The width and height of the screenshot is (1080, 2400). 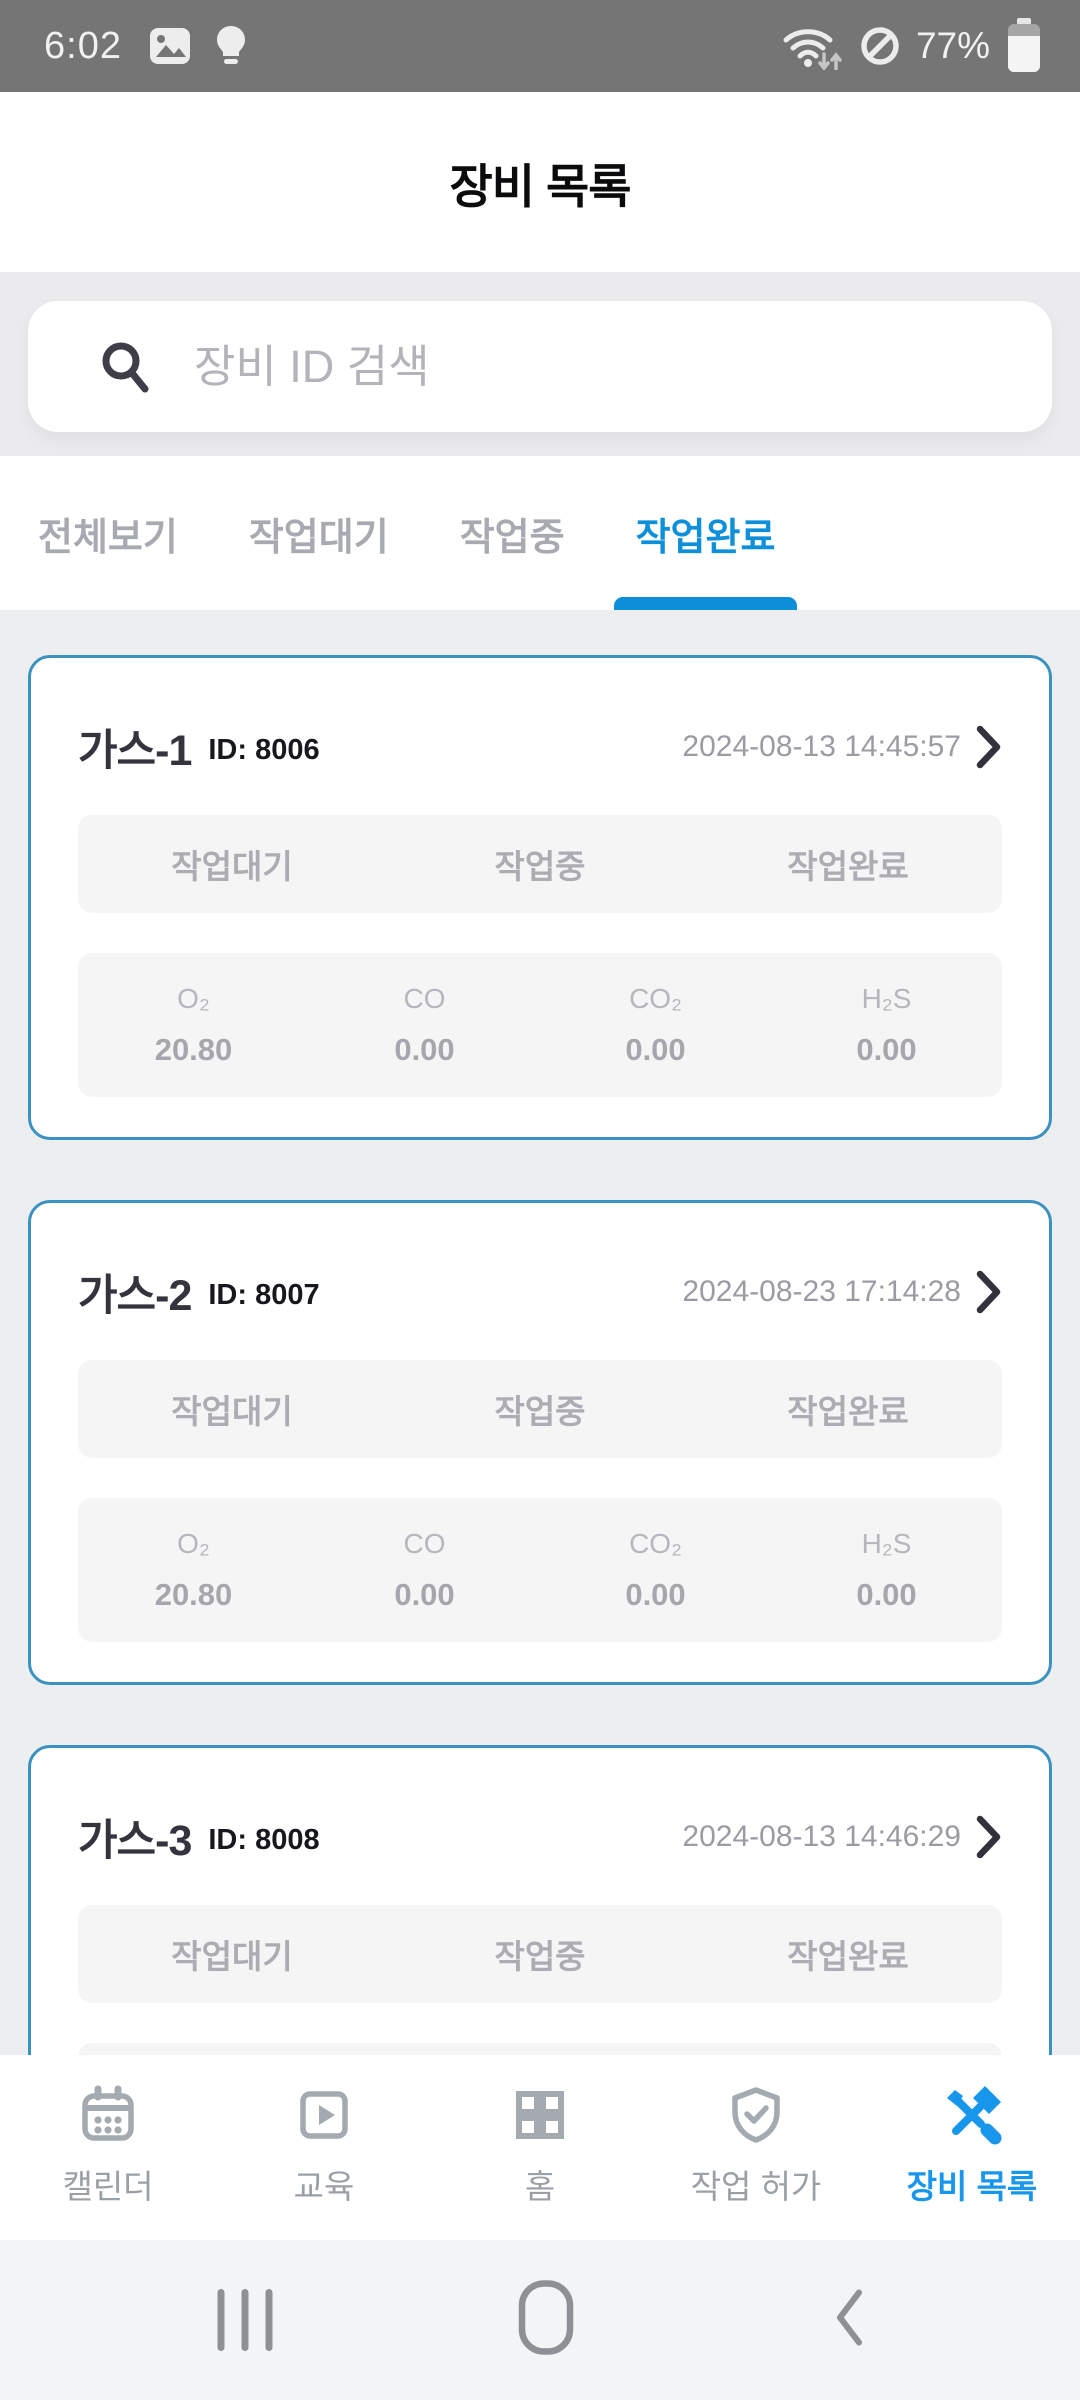 What do you see at coordinates (540, 747) in the screenshot?
I see `equipment-card-header: 가스-1 ID: 8006 2024-08-13 14:45:57` at bounding box center [540, 747].